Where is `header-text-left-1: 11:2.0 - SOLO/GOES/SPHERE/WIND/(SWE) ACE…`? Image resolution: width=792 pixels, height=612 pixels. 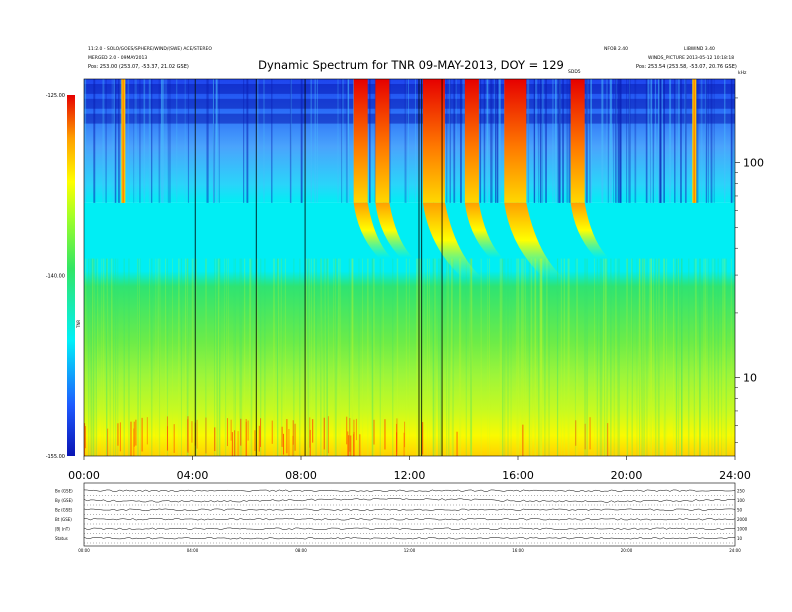 header-text-left-1: 11:2.0 - SOLO/GOES/SPHERE/WIND/(SWE) ACE… is located at coordinates (150, 49).